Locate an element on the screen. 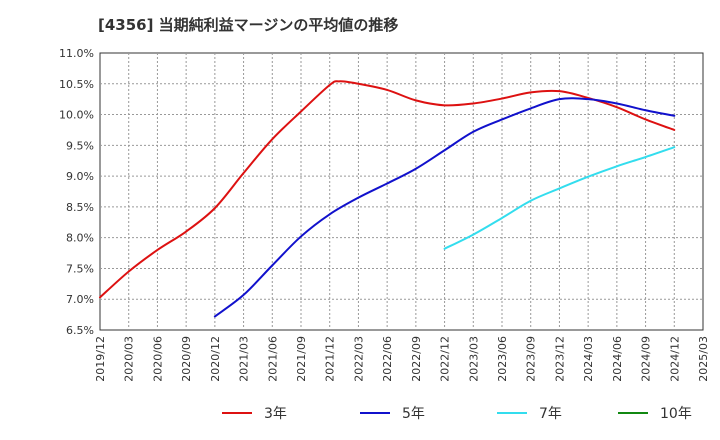  y-tick-label: 11.0% is located at coordinates (76, 53).